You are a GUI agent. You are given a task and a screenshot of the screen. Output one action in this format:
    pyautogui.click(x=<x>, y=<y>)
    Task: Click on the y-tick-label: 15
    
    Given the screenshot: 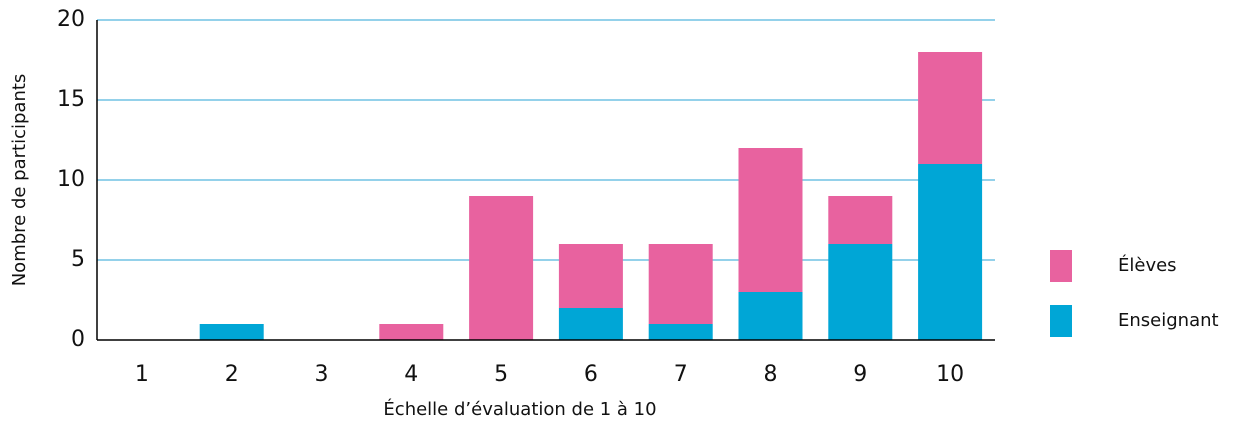 What is the action you would take?
    pyautogui.click(x=71, y=99)
    